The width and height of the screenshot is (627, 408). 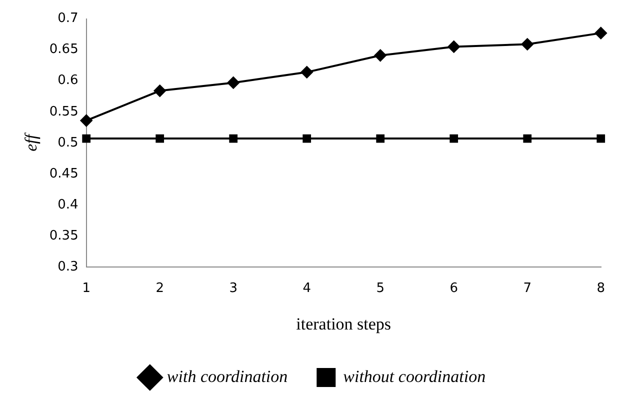 What do you see at coordinates (86, 288) in the screenshot?
I see `x-tick-label: 1` at bounding box center [86, 288].